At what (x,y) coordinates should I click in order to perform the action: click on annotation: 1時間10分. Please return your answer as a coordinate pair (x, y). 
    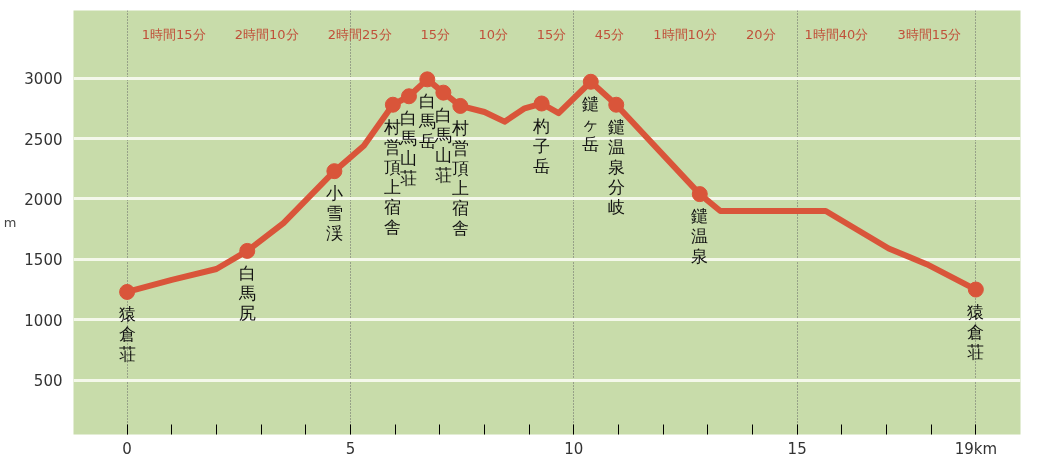
    Looking at the image, I should click on (685, 34).